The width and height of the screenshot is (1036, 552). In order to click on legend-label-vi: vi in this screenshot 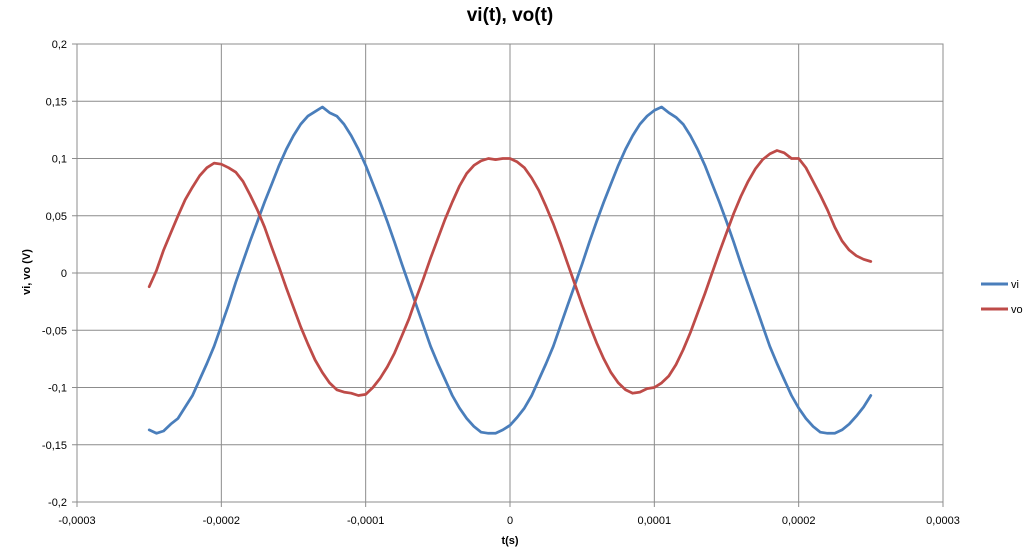, I will do `click(1015, 285)`.